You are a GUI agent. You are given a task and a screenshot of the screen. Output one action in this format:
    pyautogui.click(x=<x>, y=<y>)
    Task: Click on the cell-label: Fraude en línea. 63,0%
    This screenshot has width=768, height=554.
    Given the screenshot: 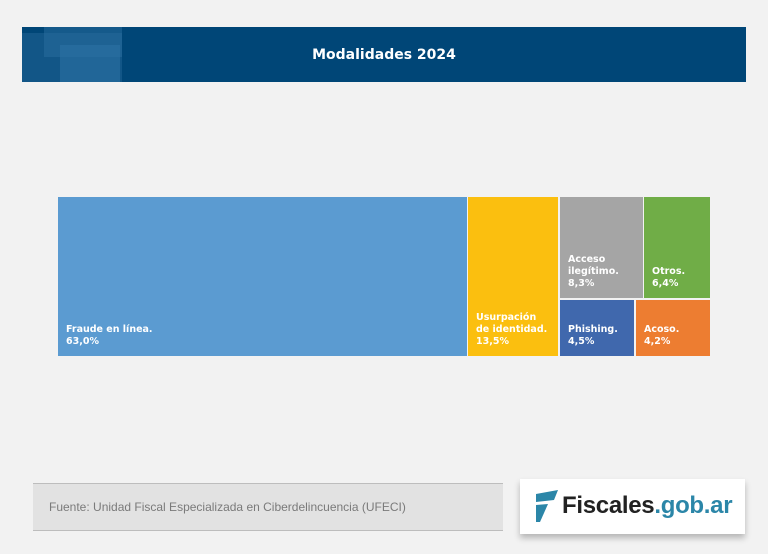 What is the action you would take?
    pyautogui.click(x=109, y=335)
    